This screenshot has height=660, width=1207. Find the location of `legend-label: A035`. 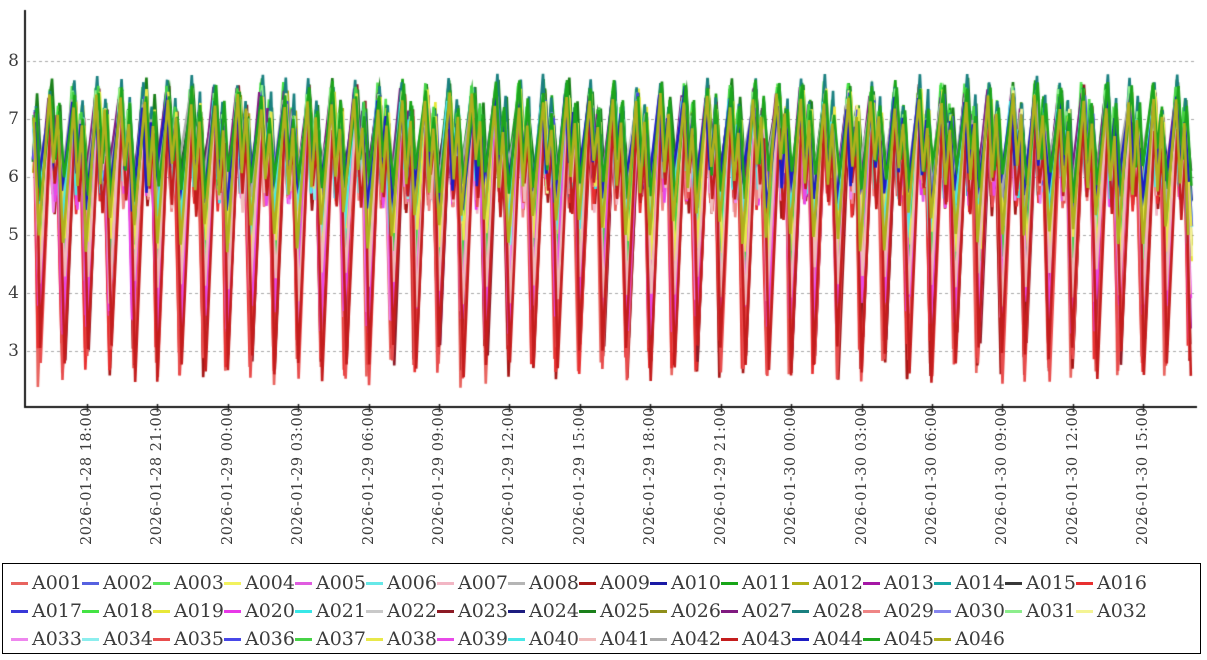

legend-label: A035 is located at coordinates (199, 639).